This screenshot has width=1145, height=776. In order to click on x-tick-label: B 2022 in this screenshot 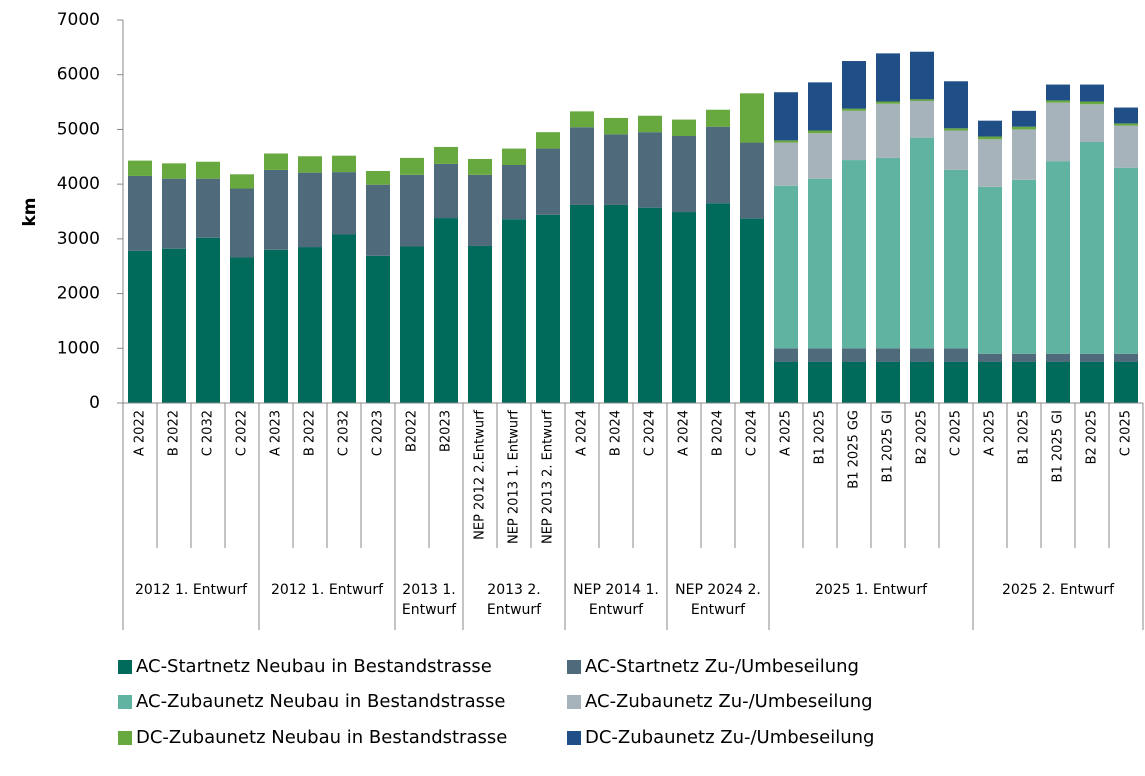, I will do `click(174, 433)`.